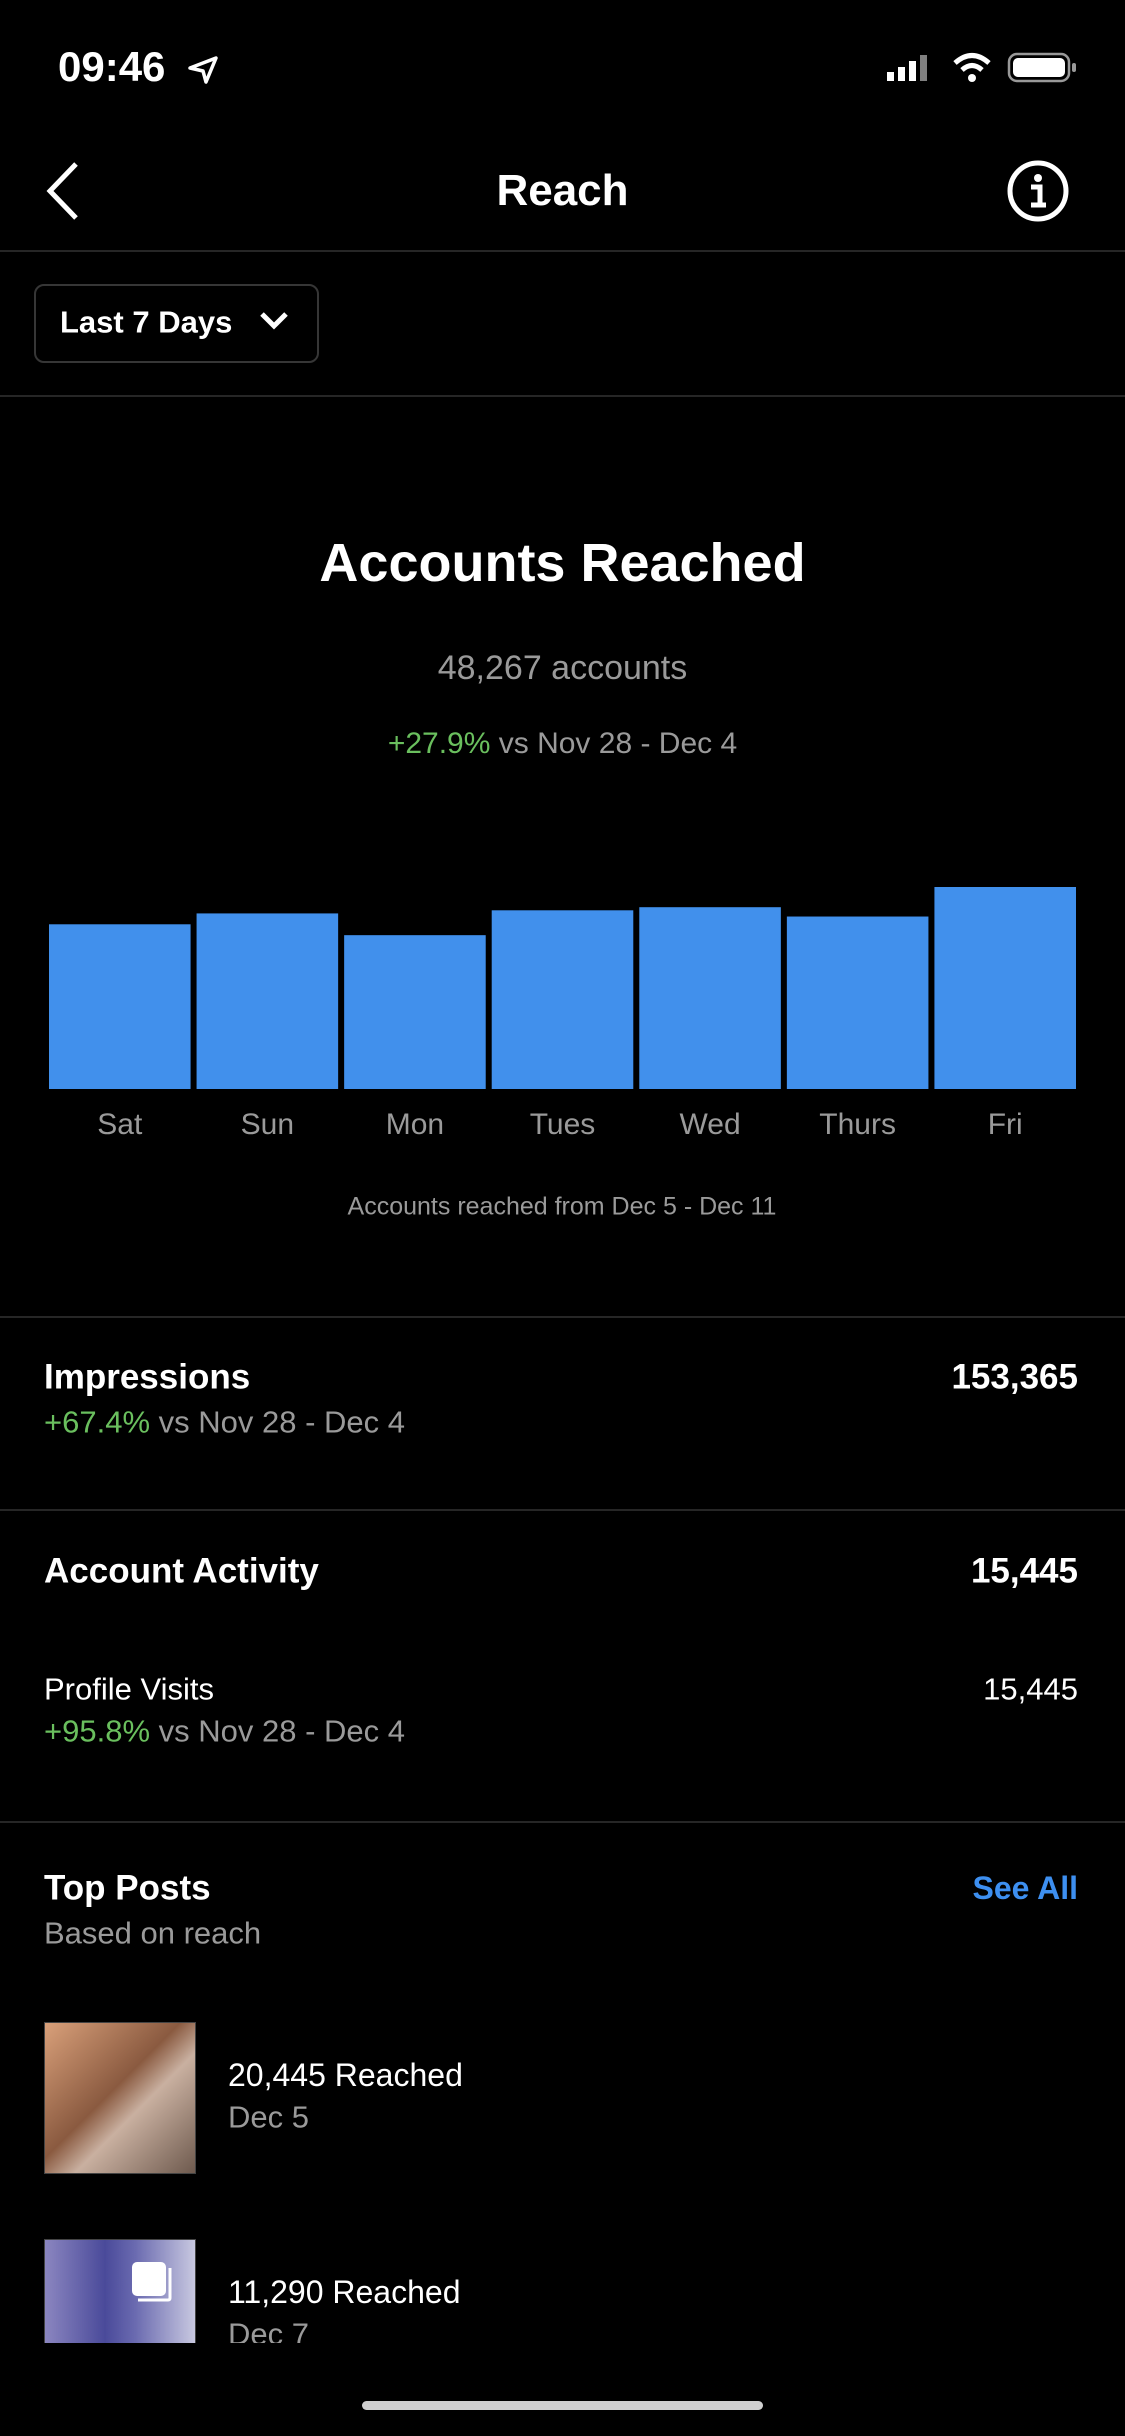 The image size is (1125, 2436). I want to click on location-icon, so click(203, 70).